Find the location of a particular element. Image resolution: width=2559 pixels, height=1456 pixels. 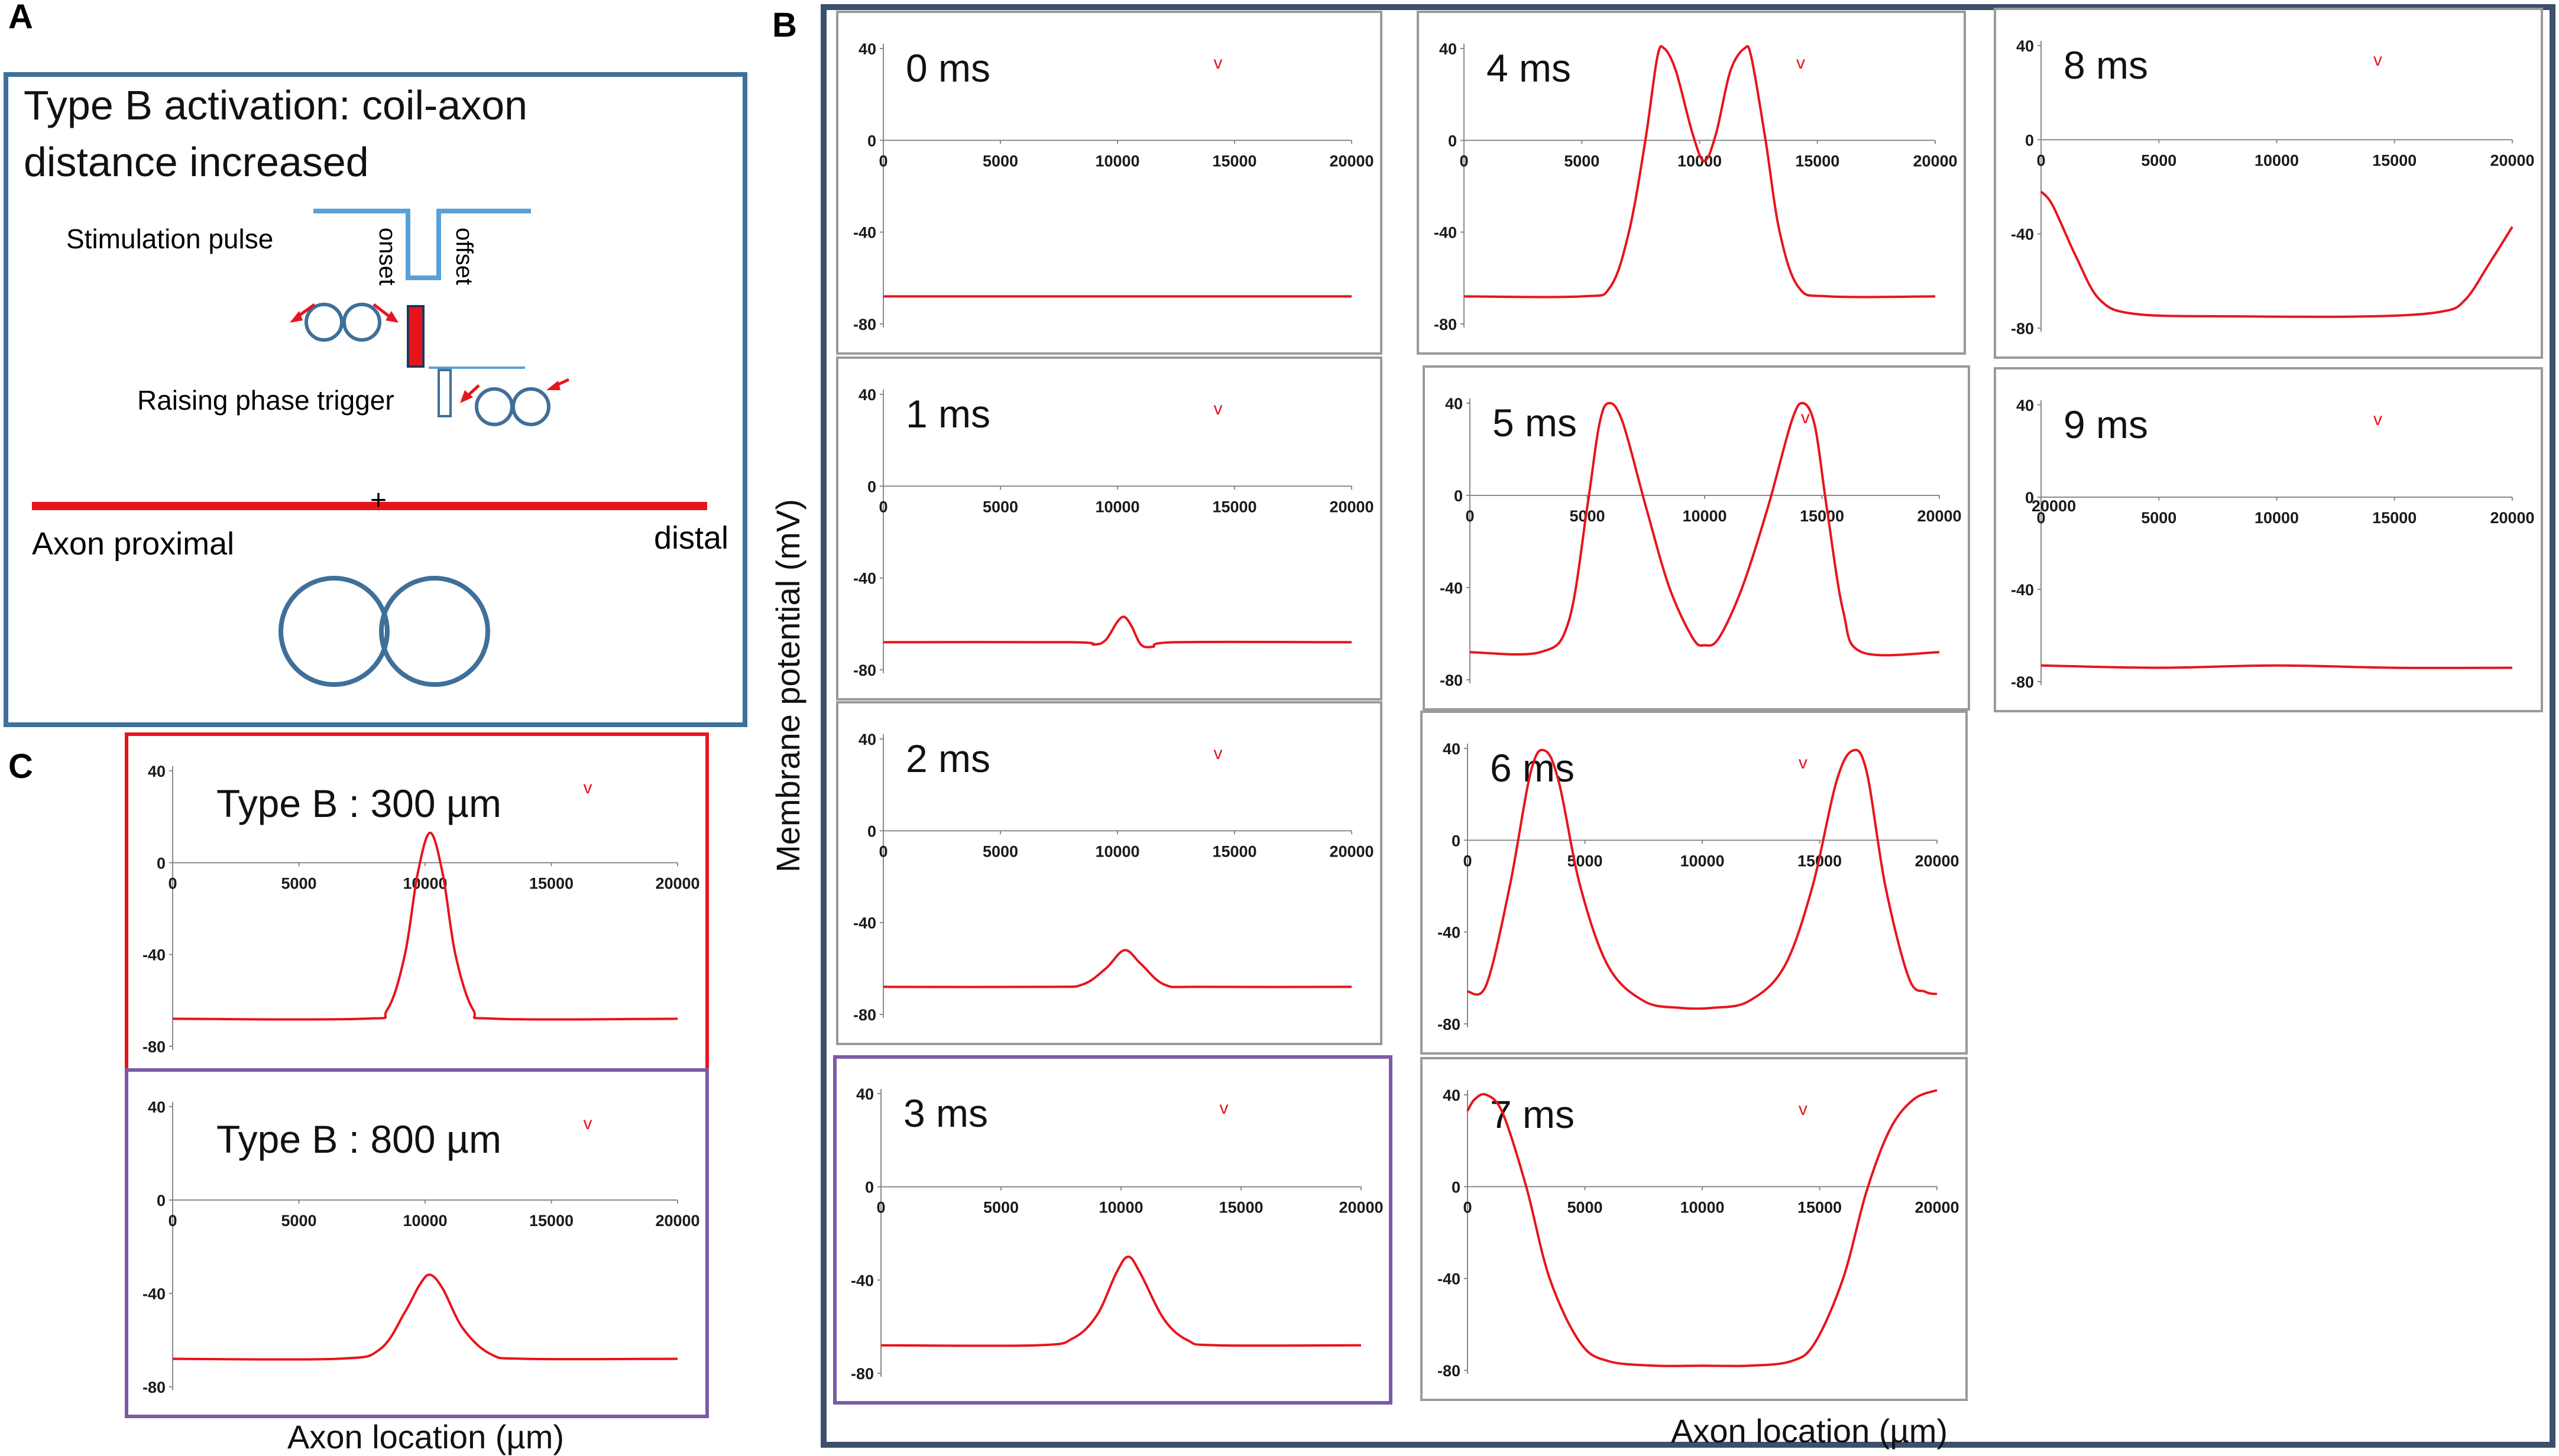

chart-title: 4 ms is located at coordinates (1528, 68).